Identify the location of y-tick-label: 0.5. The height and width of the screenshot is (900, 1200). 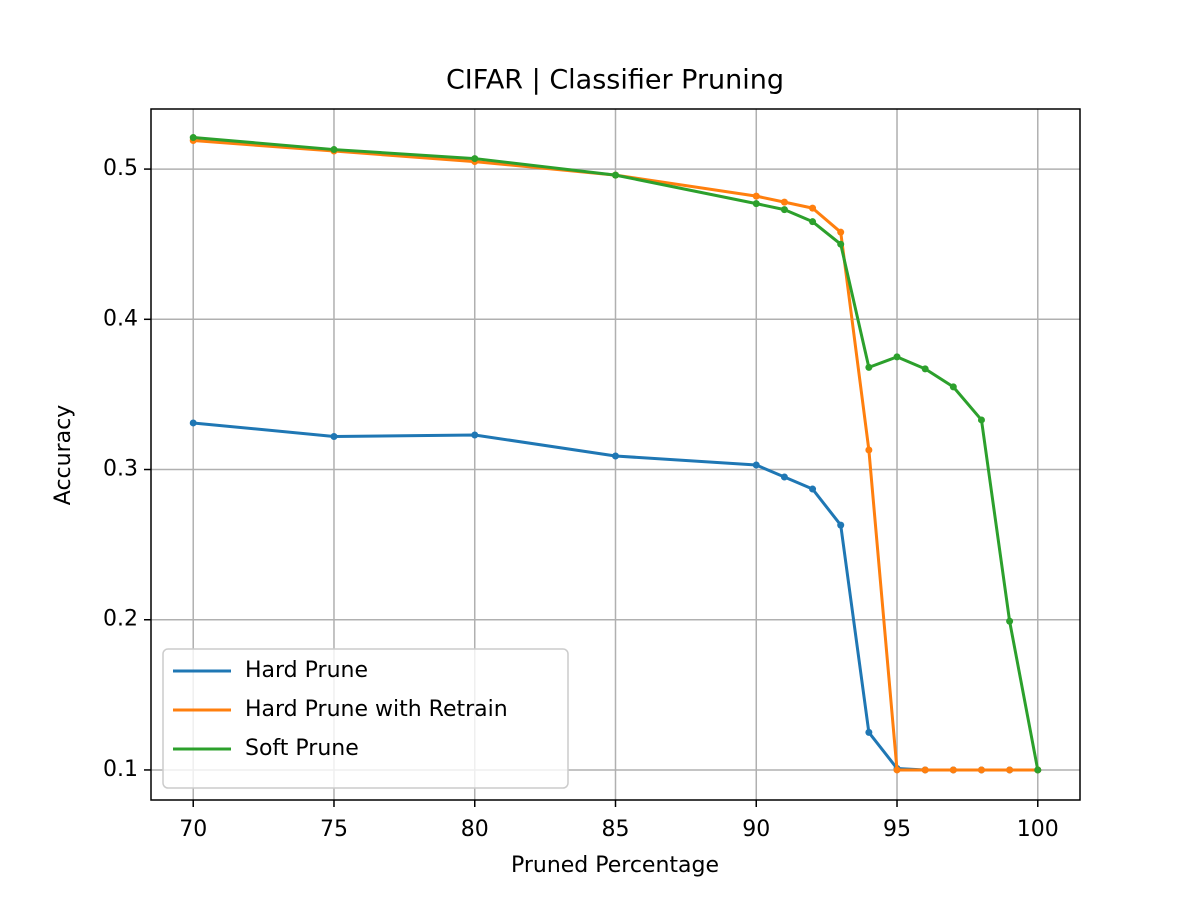
(120, 168).